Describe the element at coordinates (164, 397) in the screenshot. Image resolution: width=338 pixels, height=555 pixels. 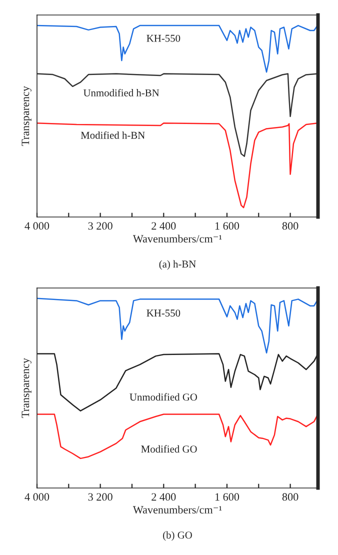
I see `series-label: Unmodified GO` at that location.